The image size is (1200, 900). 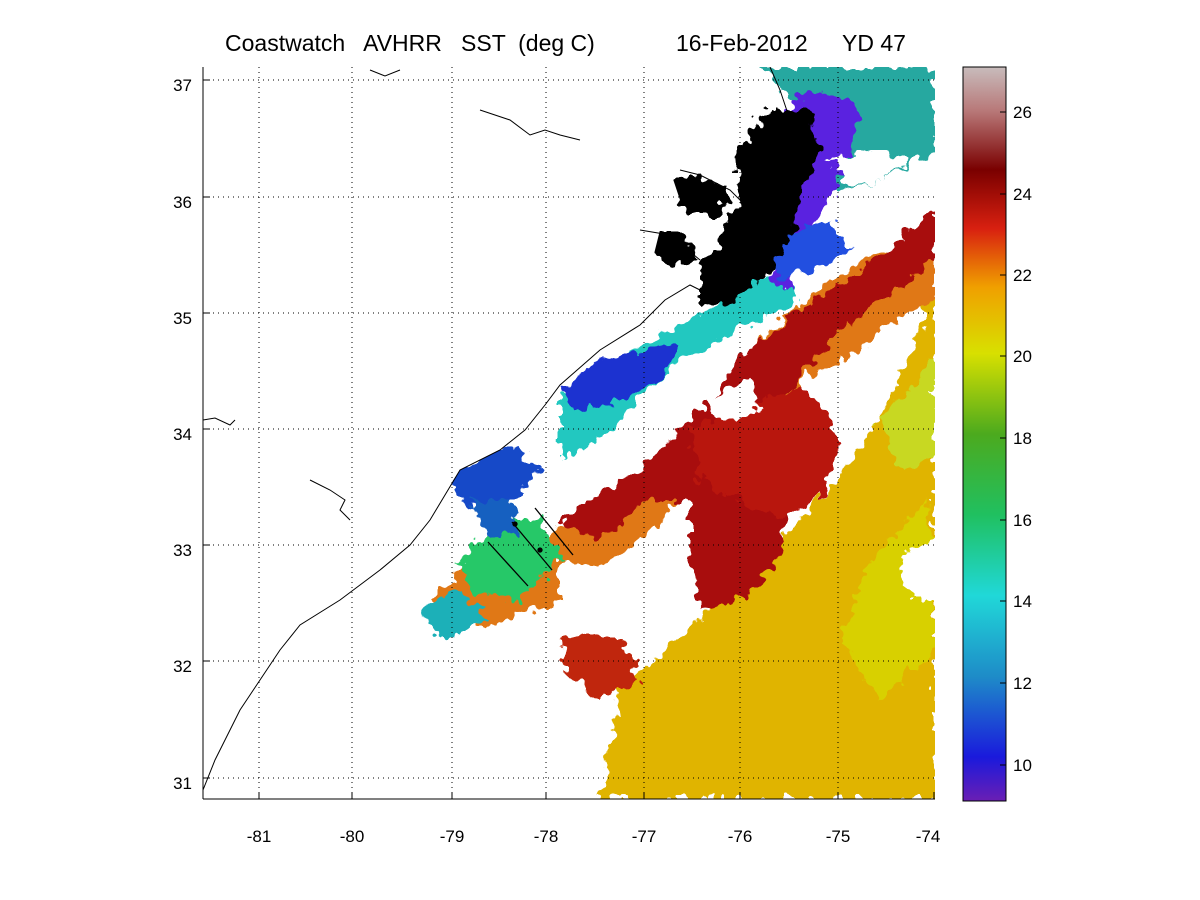 I want to click on lat-tick-label: 33, so click(x=182, y=550).